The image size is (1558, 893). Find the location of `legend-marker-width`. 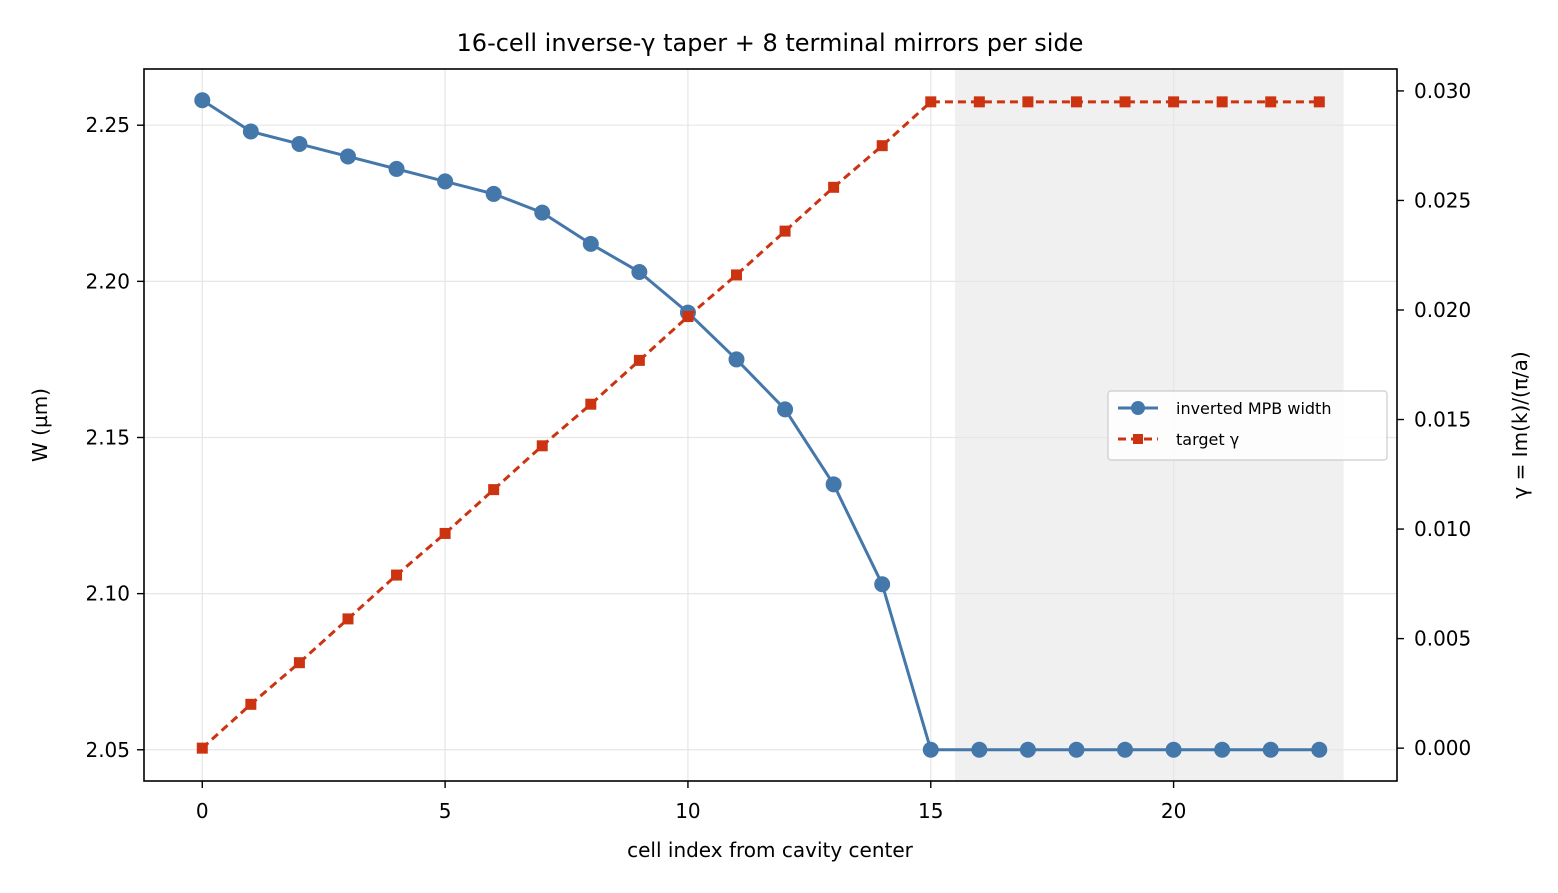

legend-marker-width is located at coordinates (1138, 408).